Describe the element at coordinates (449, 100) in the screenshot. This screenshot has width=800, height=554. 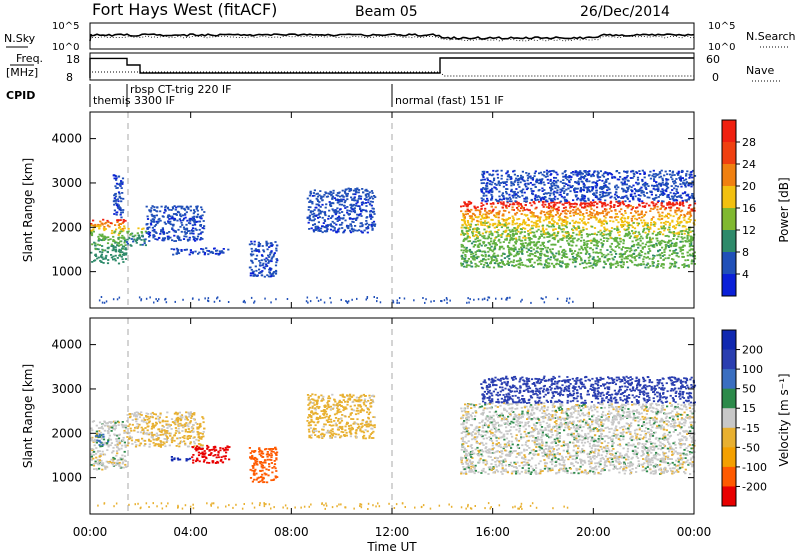
I see `cpid-mode-normal: normal (fast) 151 IF` at that location.